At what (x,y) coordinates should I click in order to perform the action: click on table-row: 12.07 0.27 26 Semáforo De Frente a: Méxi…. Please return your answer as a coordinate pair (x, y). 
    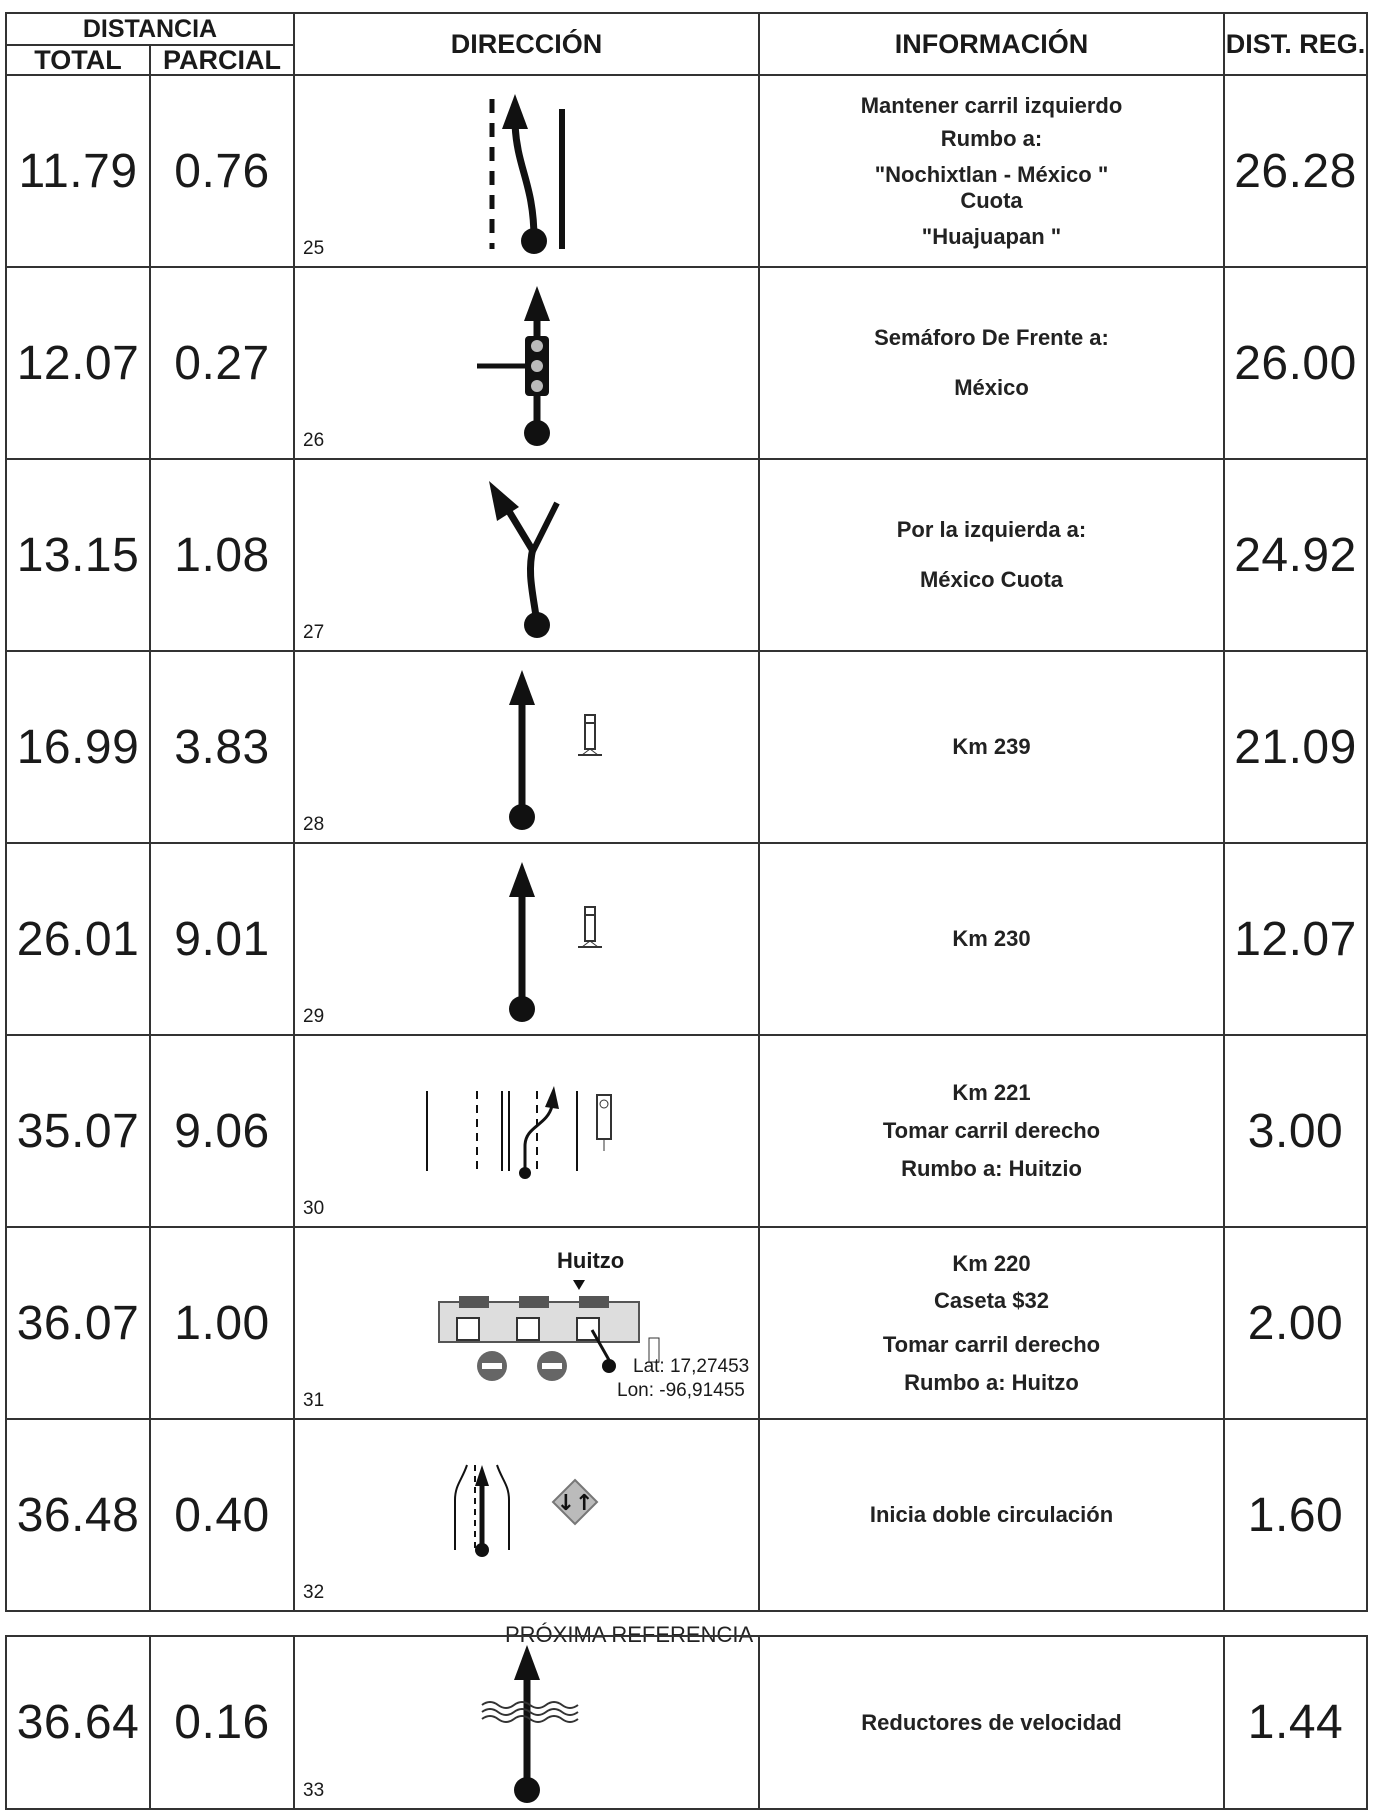
    Looking at the image, I should click on (686, 364).